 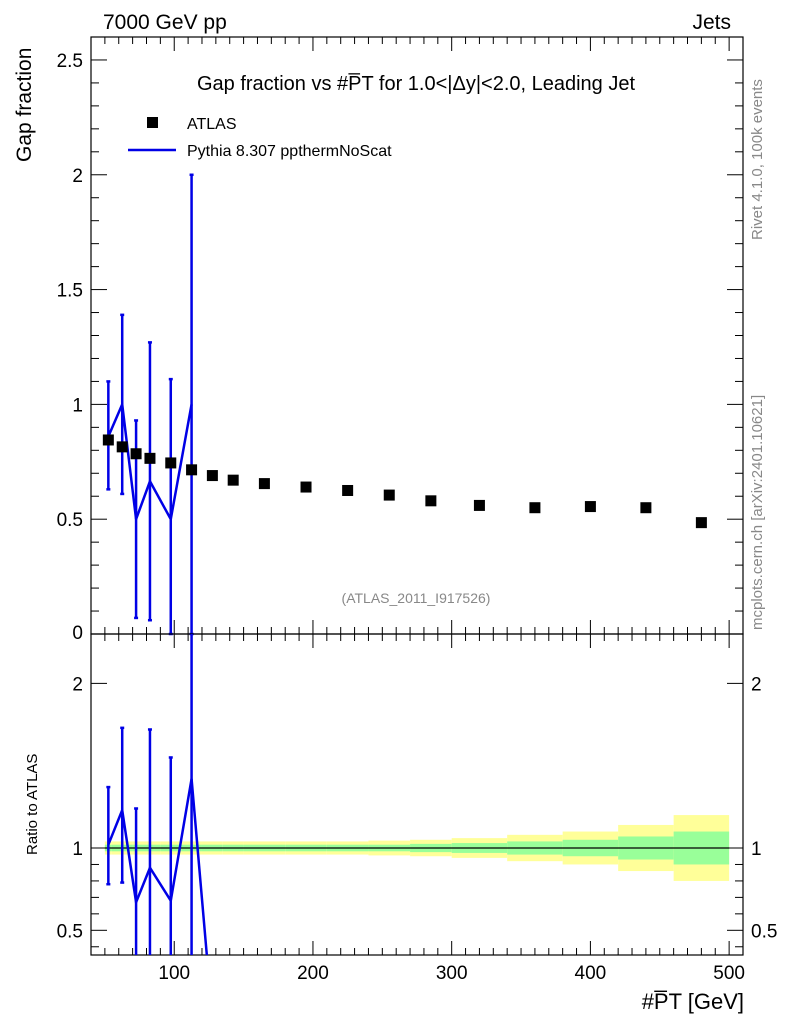 I want to click on header-left: 7000 GeV pp, so click(x=165, y=22).